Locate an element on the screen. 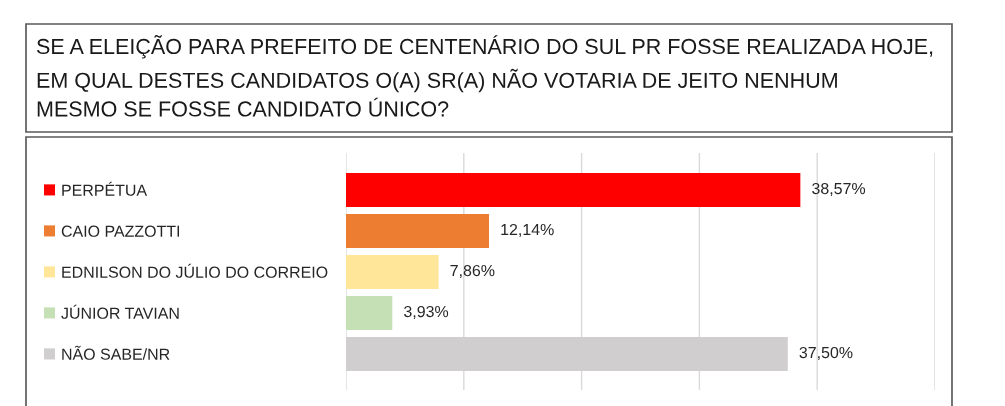  y-tick-label: CAIO PAZZOTTI is located at coordinates (120, 231).